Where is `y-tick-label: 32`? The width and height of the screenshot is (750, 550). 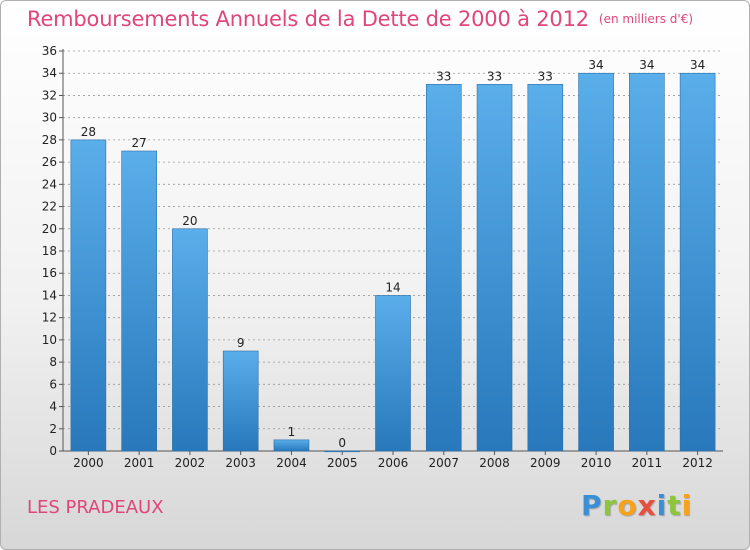
y-tick-label: 32 is located at coordinates (49, 95).